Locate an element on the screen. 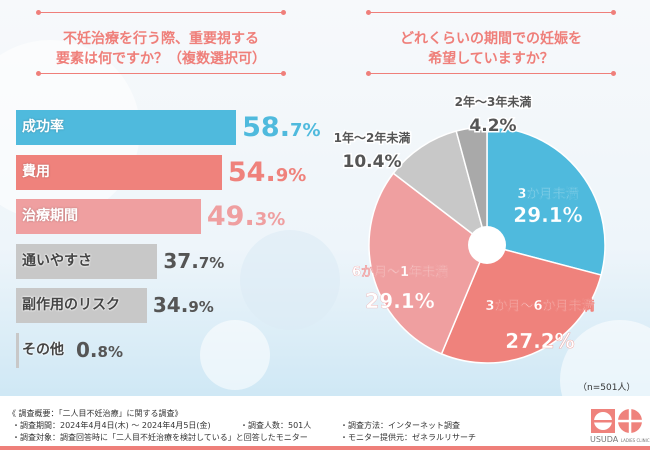  right-chart-title: どれくらいの期間での妊娠を 希望していますか？ is located at coordinates (491, 43).